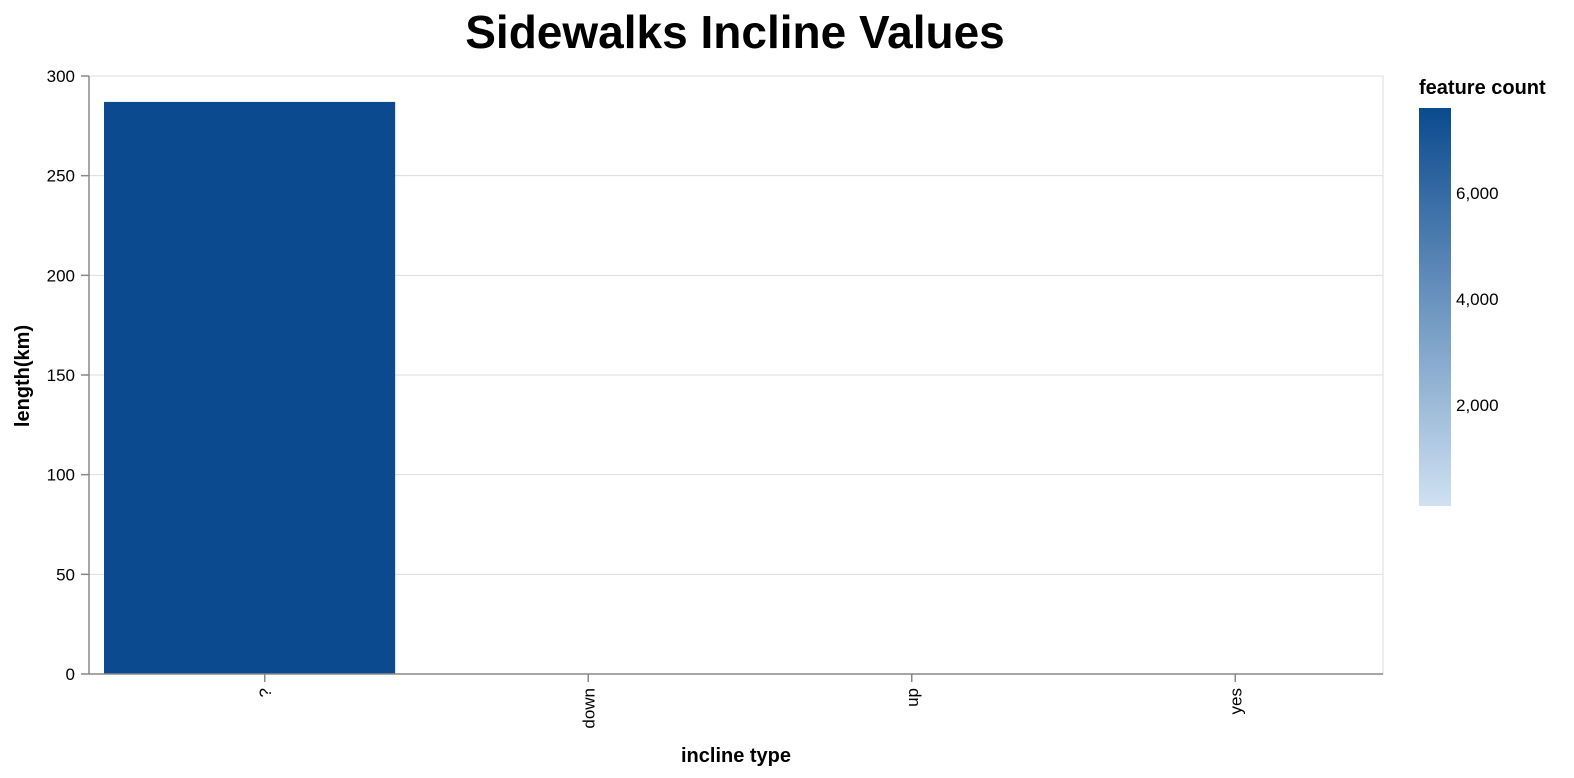 The height and width of the screenshot is (778, 1574). Describe the element at coordinates (70, 674) in the screenshot. I see `y-tick-label: 0` at that location.